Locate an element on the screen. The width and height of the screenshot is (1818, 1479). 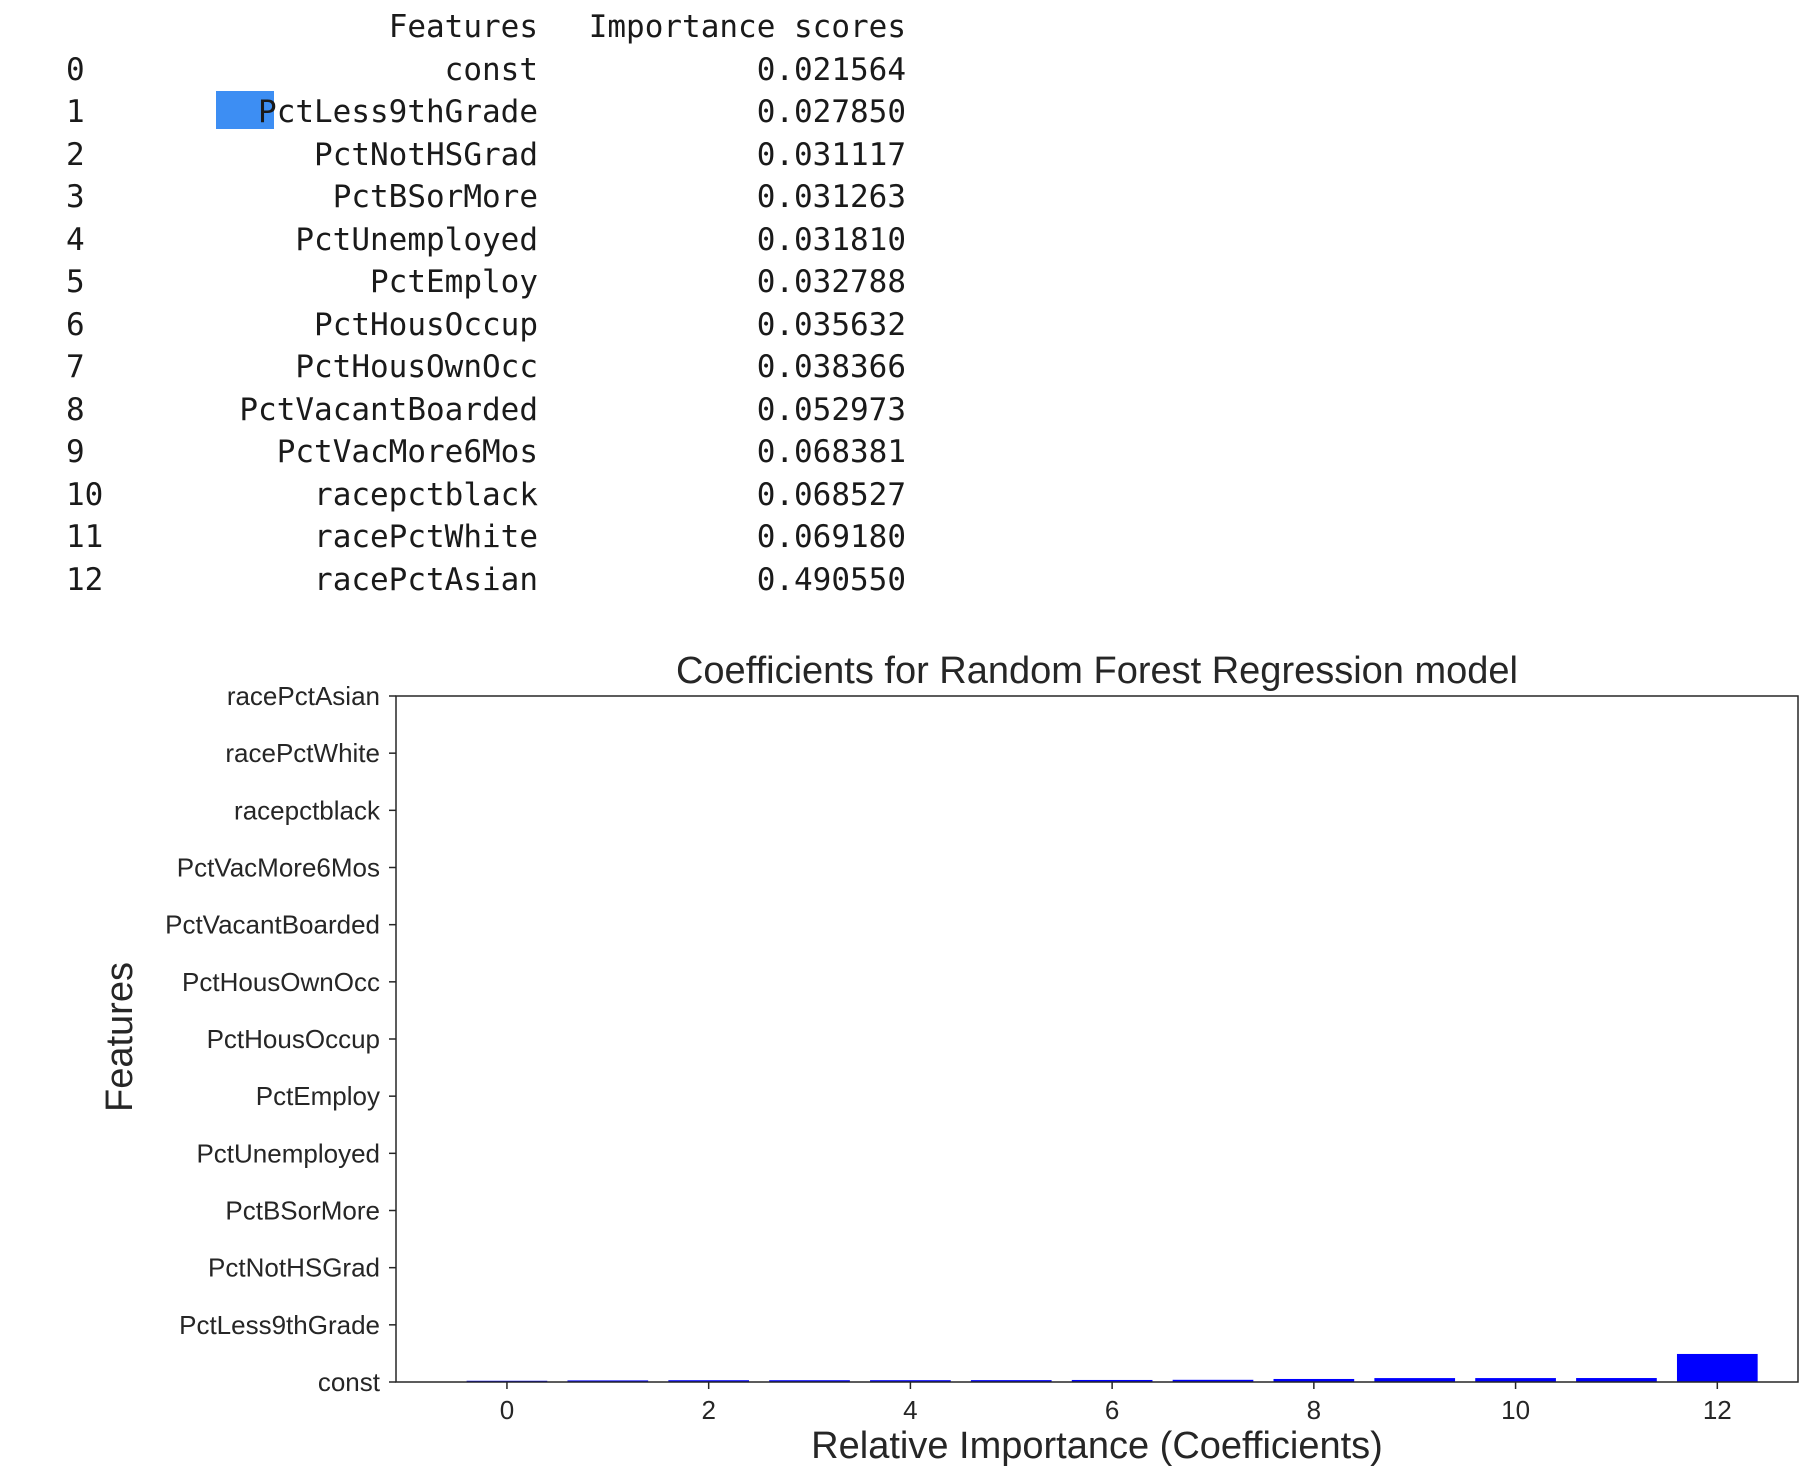
row-score: 0.068381 is located at coordinates (831, 452).